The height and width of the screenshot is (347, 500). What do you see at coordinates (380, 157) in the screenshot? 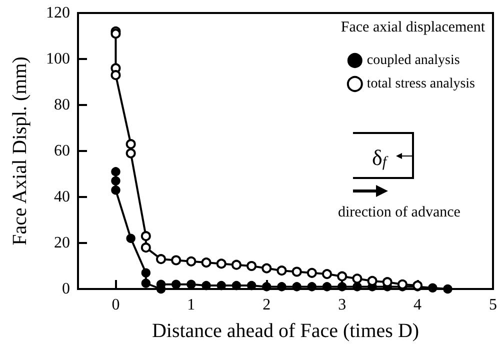
I see `annotation: δf` at bounding box center [380, 157].